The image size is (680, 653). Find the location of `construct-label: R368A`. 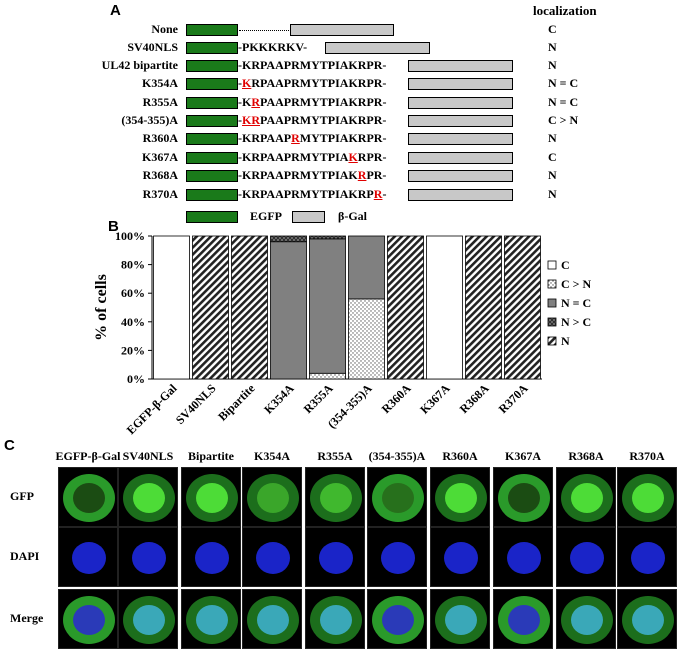

construct-label: R368A is located at coordinates (160, 175).